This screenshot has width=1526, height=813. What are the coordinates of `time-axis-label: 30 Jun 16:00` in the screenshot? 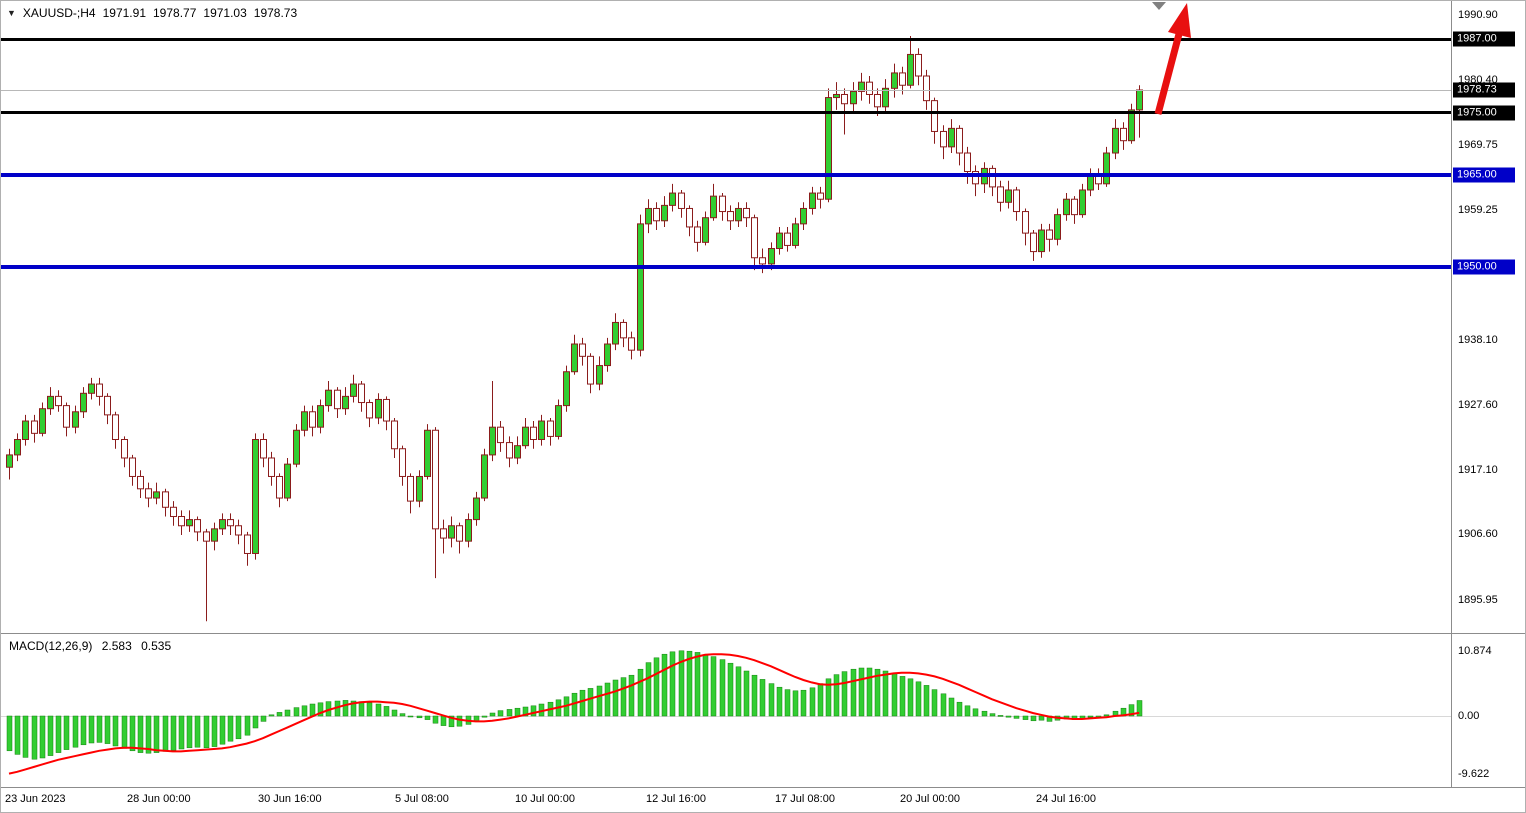 It's located at (290, 799).